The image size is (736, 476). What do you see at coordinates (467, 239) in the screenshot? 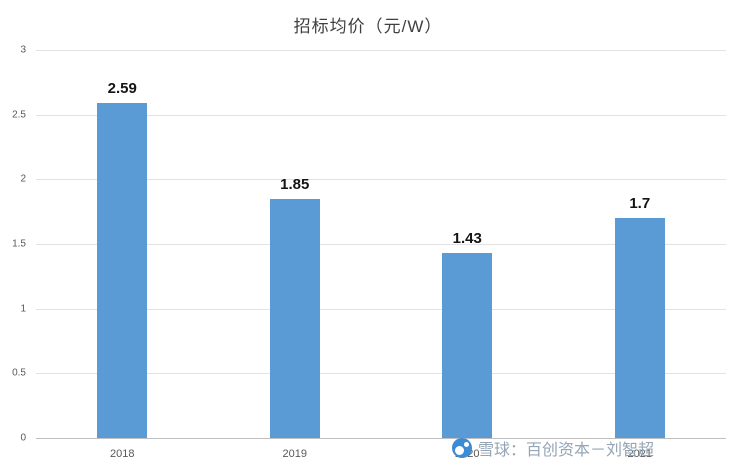
I see `bar-value-label: 1.43` at bounding box center [467, 239].